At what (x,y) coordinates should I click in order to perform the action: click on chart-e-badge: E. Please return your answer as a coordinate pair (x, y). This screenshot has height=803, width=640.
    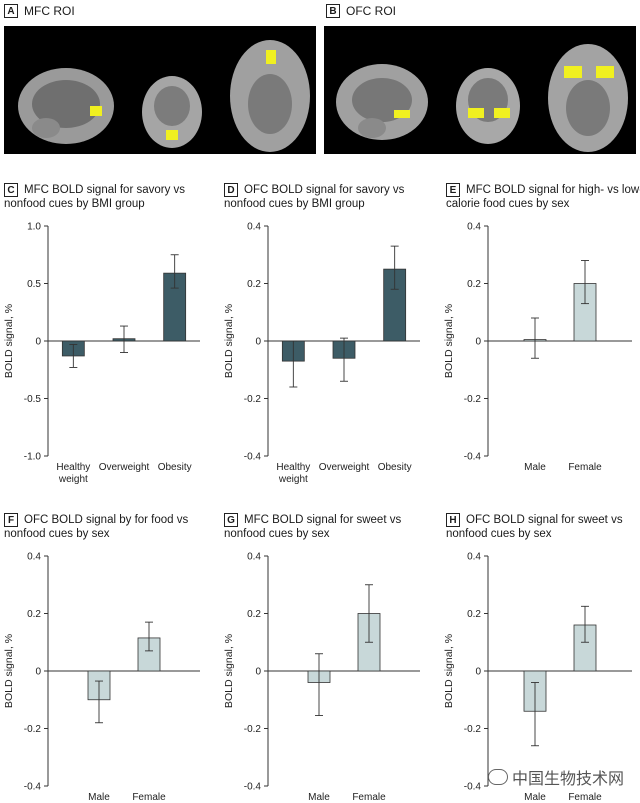
    Looking at the image, I should click on (453, 190).